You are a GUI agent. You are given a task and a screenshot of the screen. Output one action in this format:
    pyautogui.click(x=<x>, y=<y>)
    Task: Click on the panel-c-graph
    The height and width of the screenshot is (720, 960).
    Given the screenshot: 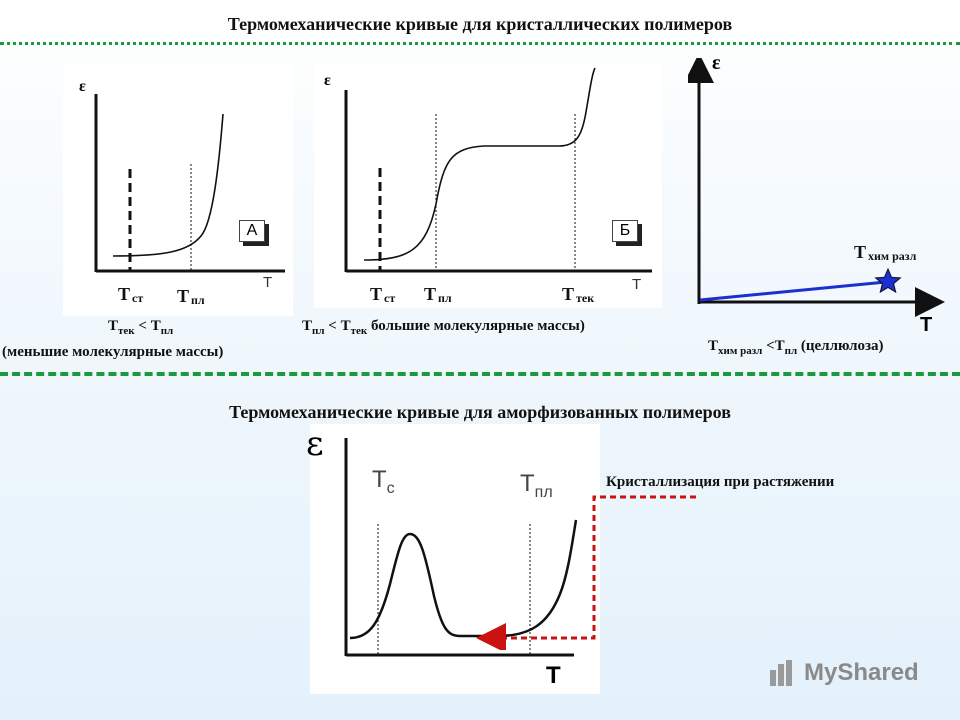 What is the action you would take?
    pyautogui.click(x=814, y=185)
    